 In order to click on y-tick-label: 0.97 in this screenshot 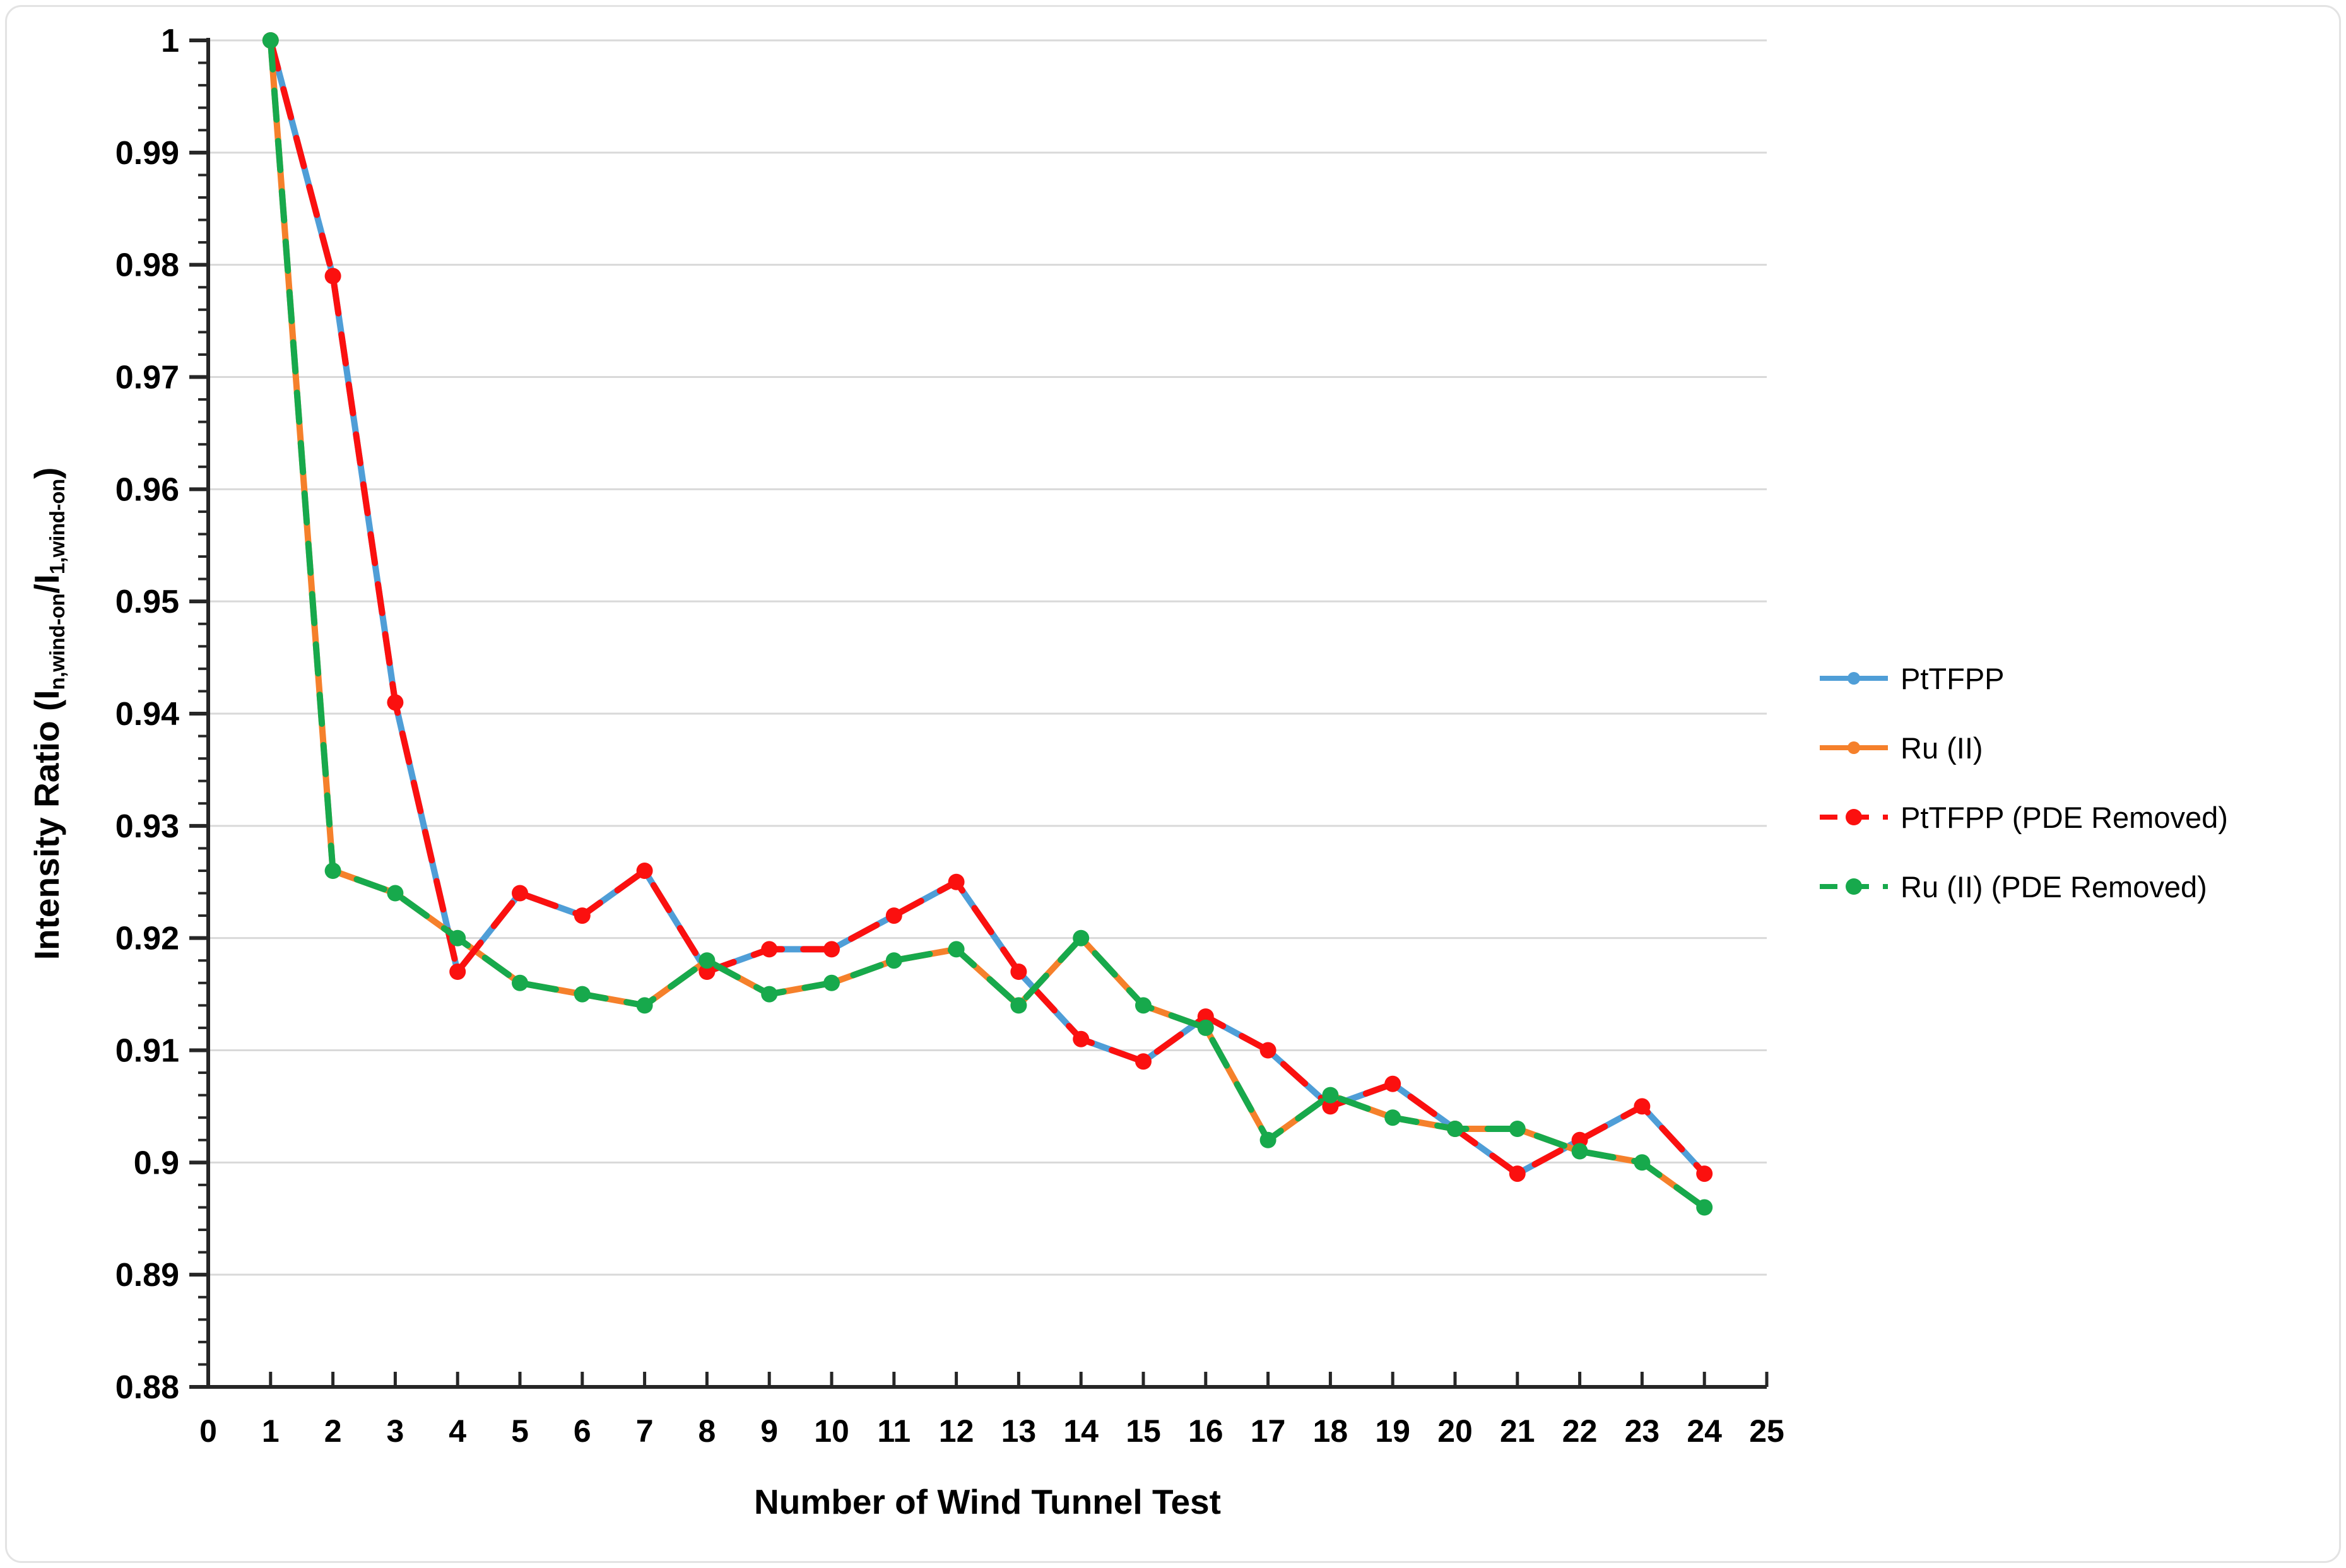, I will do `click(147, 378)`.